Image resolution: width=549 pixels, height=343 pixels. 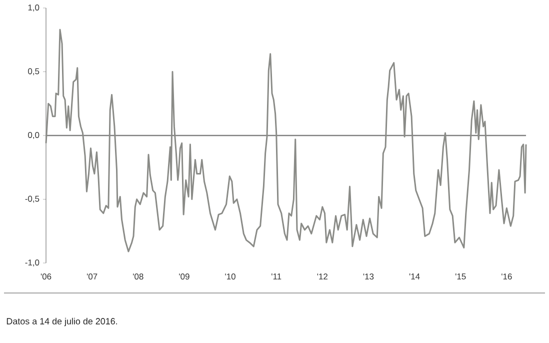 What do you see at coordinates (92, 277) in the screenshot?
I see `x-tick-label: '07` at bounding box center [92, 277].